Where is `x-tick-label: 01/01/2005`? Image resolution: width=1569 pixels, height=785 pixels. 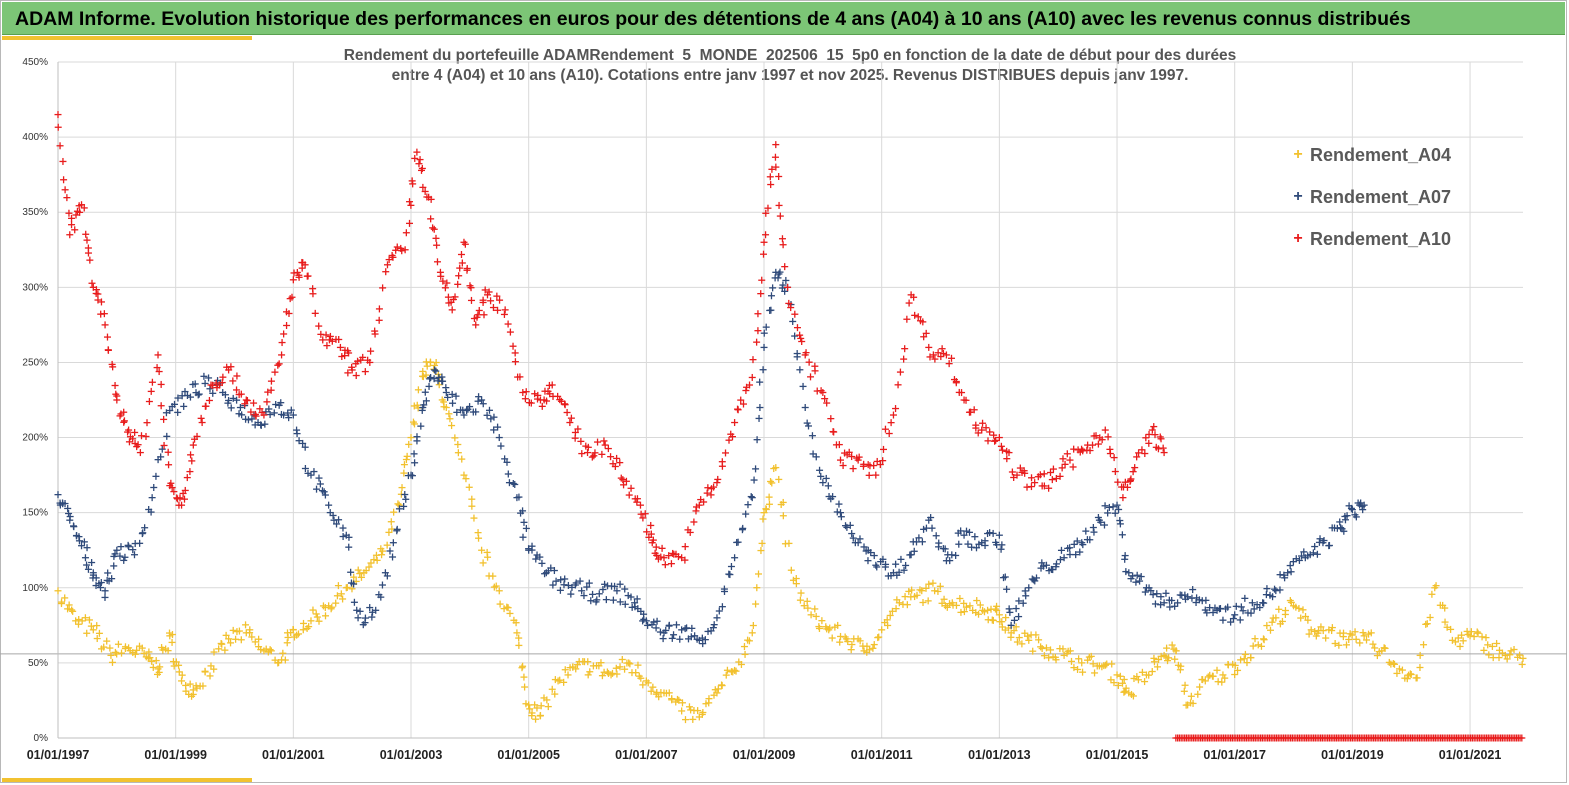 x-tick-label: 01/01/2005 is located at coordinates (528, 755).